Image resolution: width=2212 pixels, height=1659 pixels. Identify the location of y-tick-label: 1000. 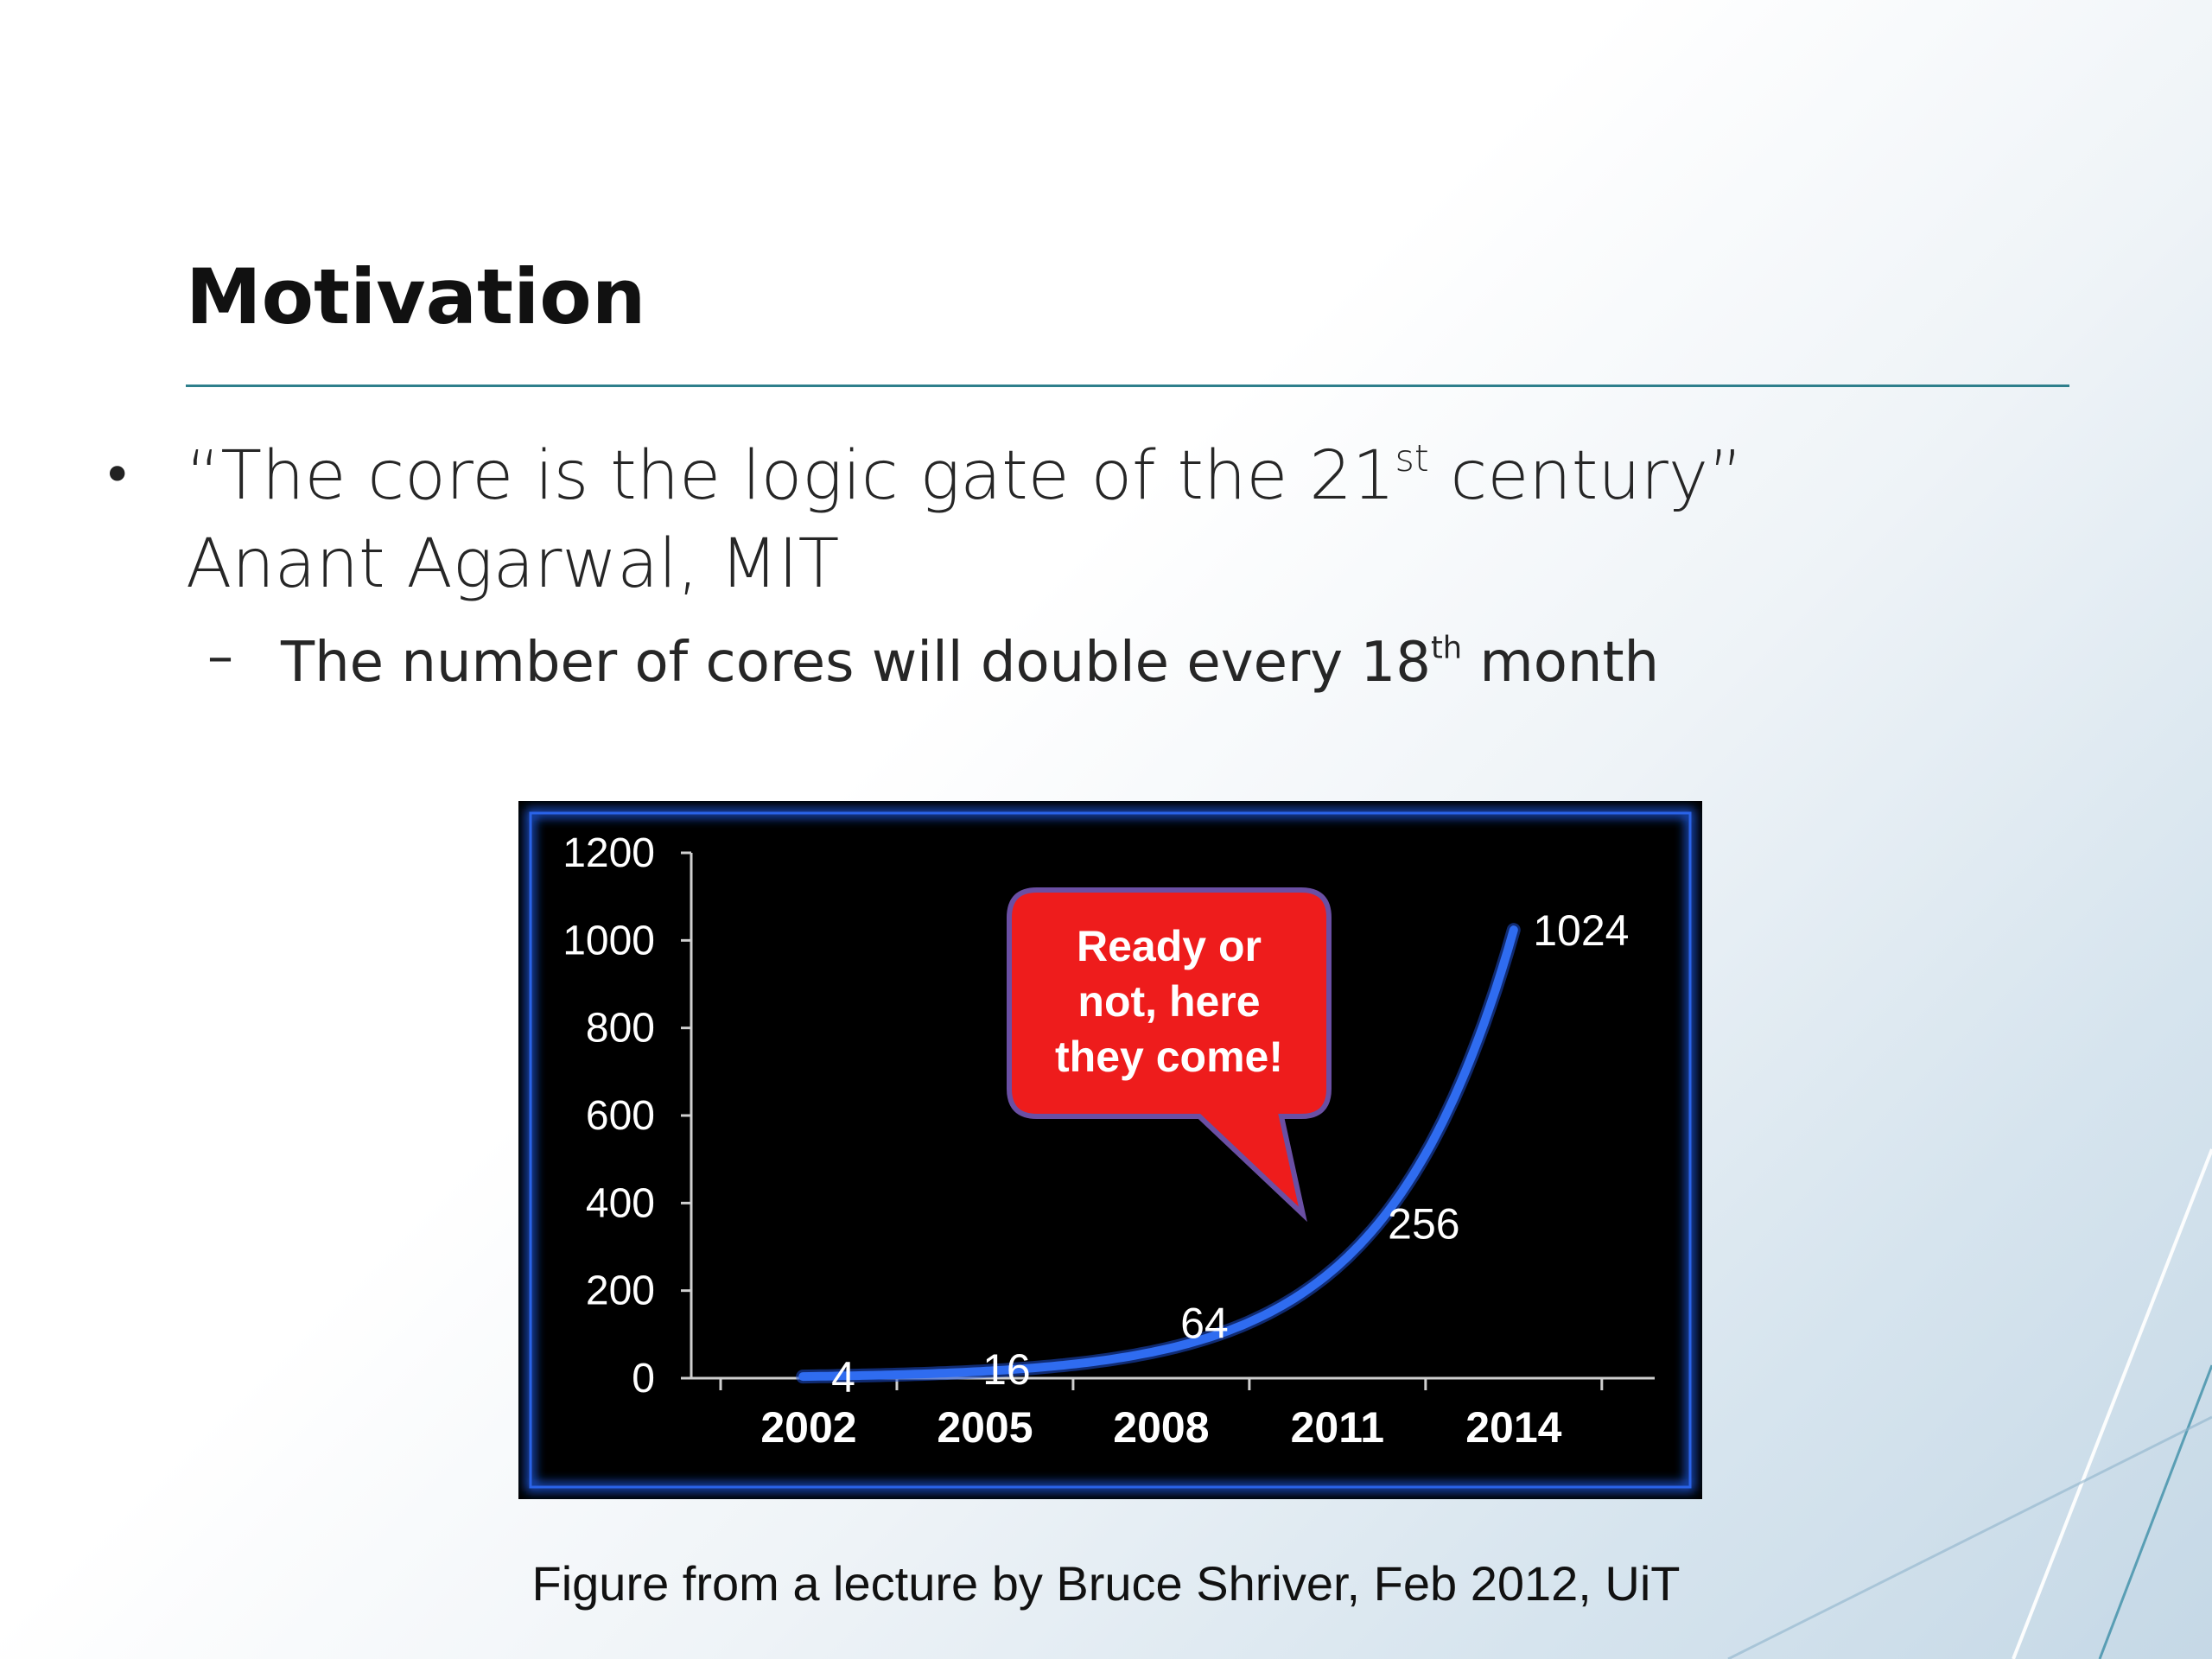
(609, 940).